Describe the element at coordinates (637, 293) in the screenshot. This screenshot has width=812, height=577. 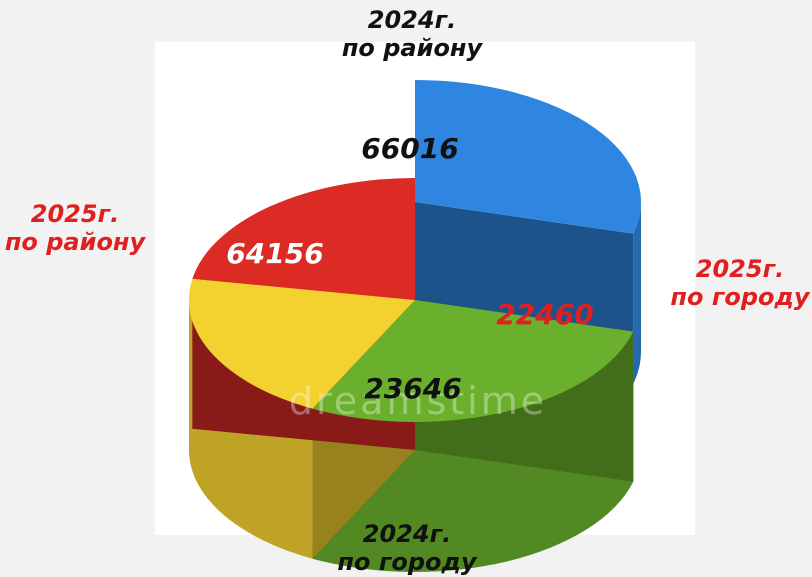
I see `slice-wall-2024-district` at that location.